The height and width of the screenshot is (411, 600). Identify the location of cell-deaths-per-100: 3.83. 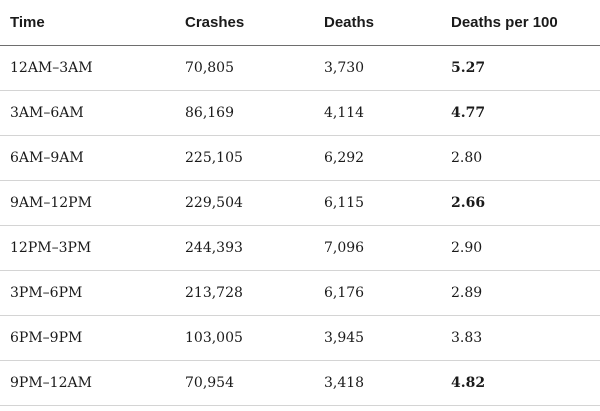
(525, 338).